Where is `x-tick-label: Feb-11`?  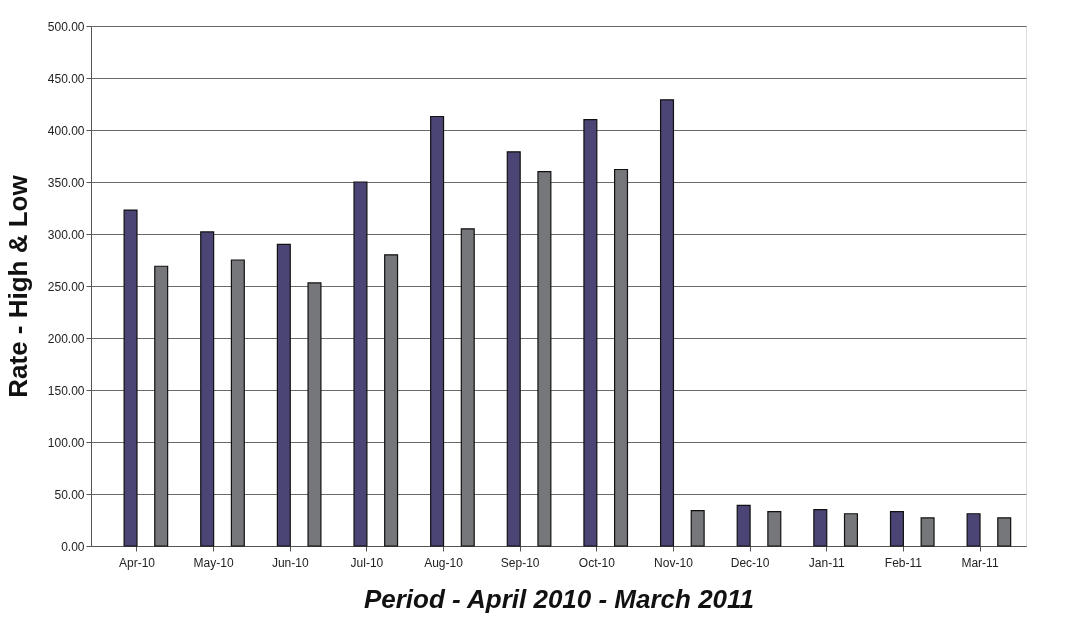 x-tick-label: Feb-11 is located at coordinates (903, 562).